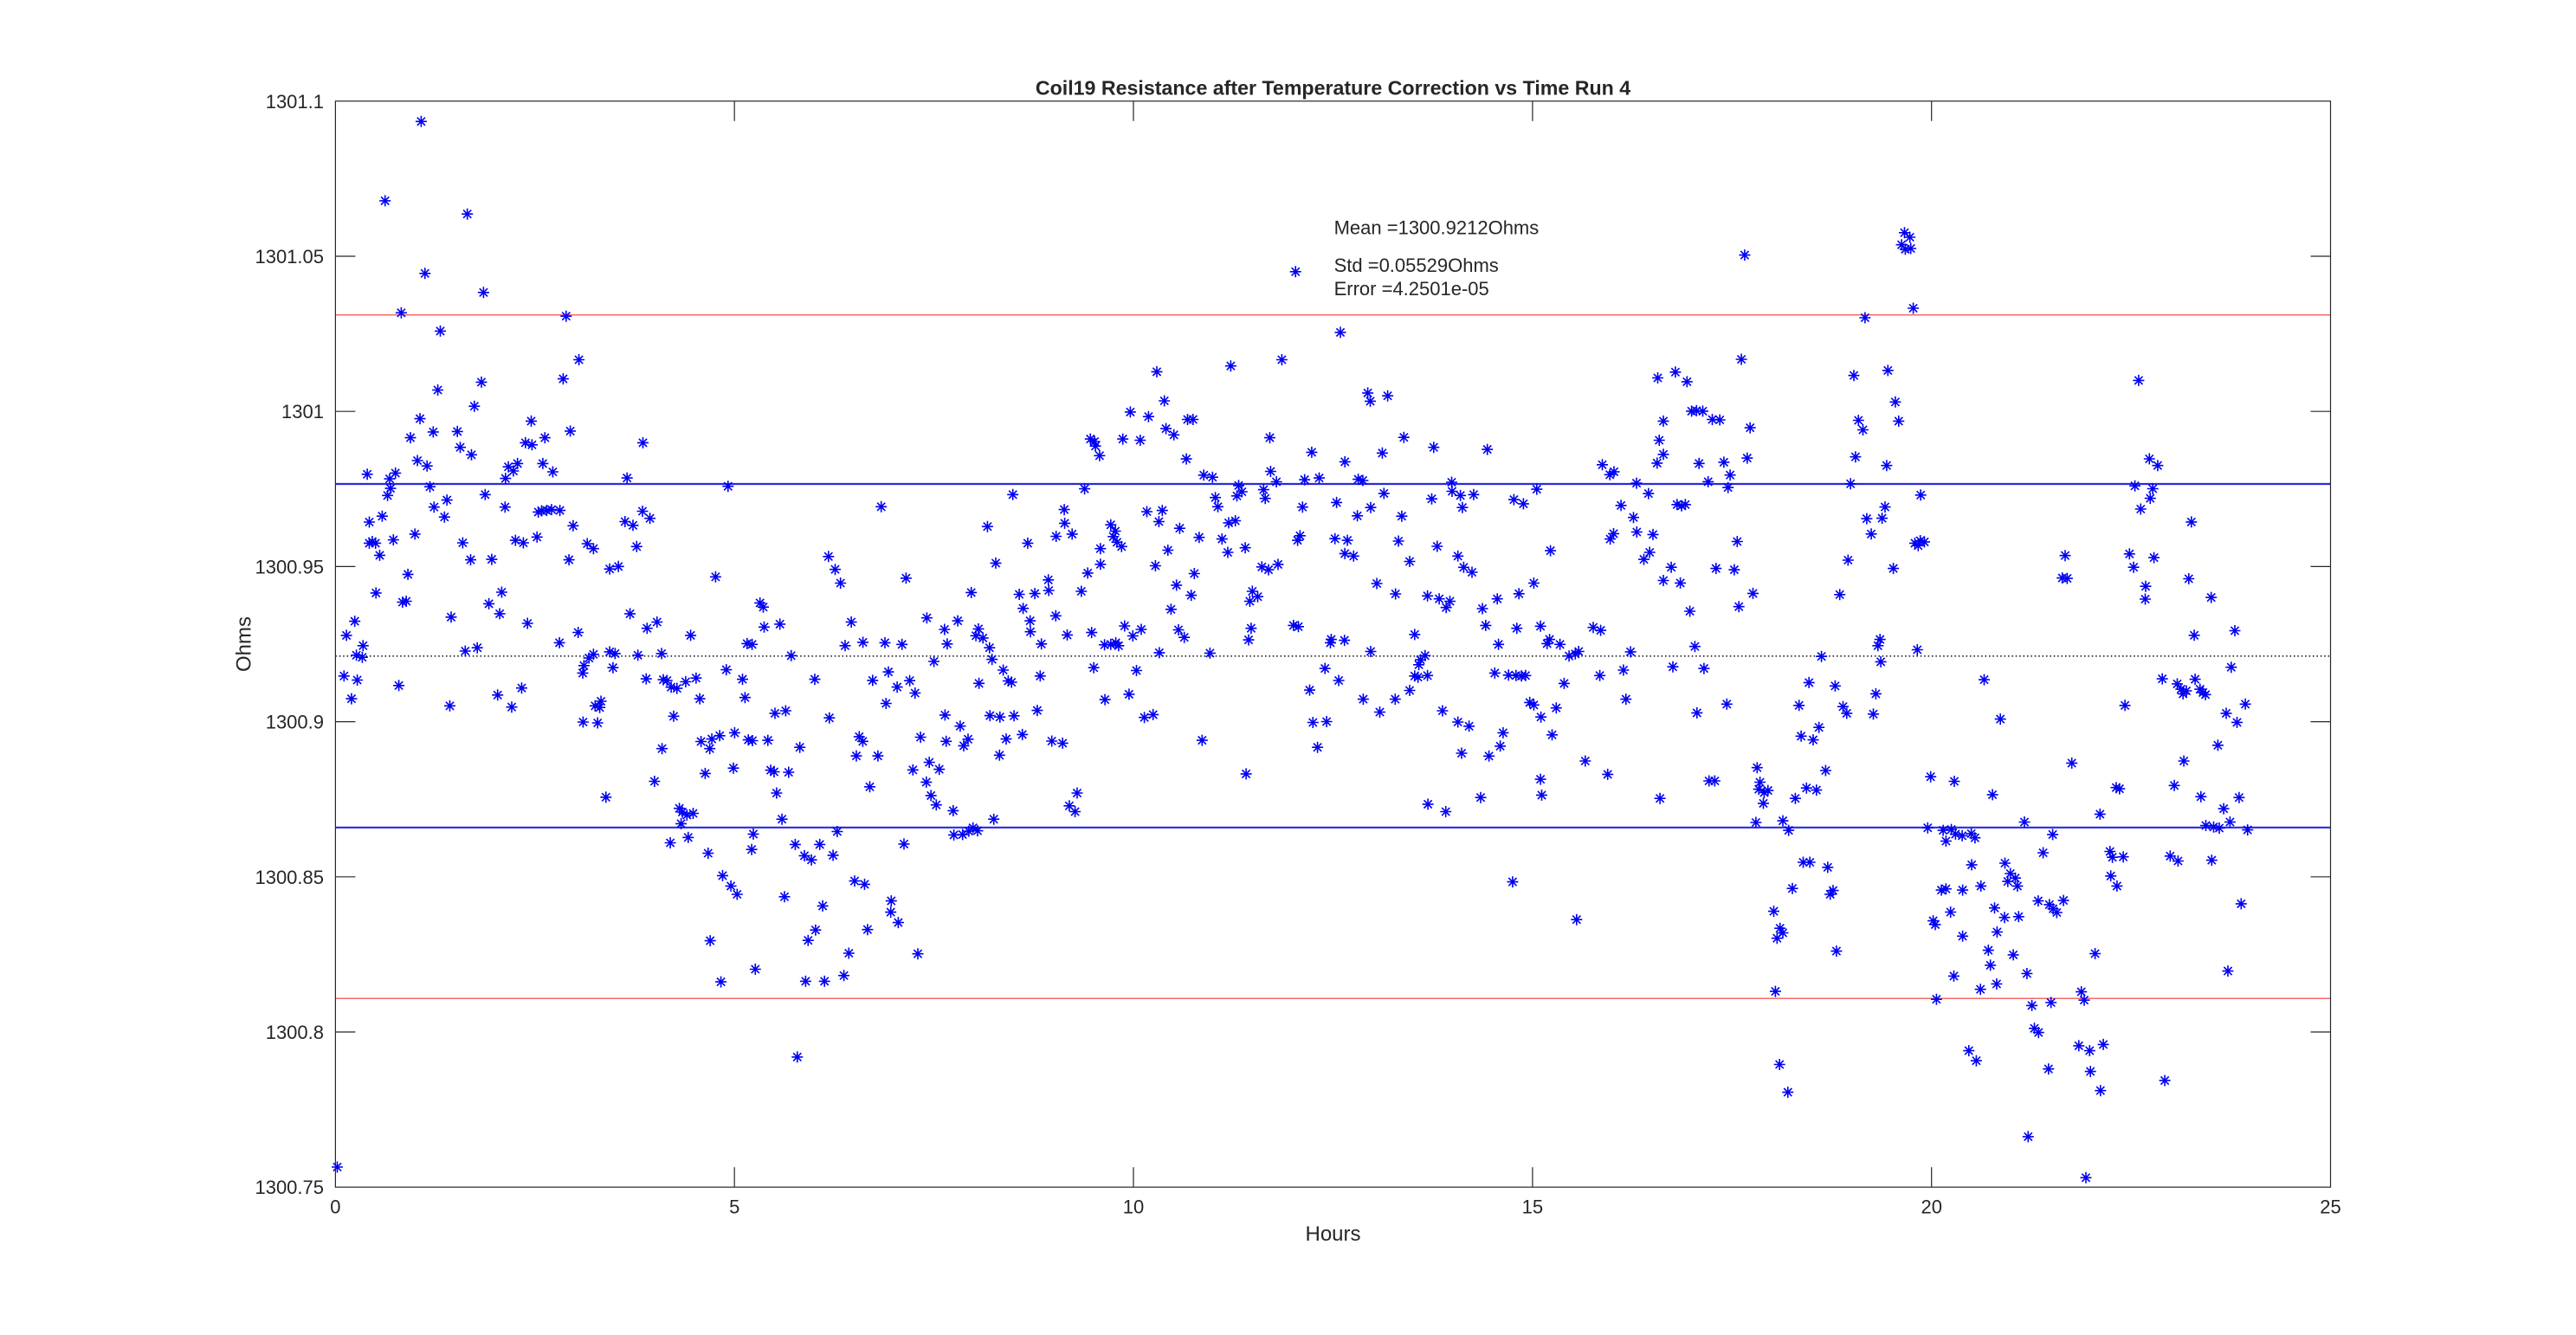  I want to click on svg-text: 1300.85, so click(289, 878).